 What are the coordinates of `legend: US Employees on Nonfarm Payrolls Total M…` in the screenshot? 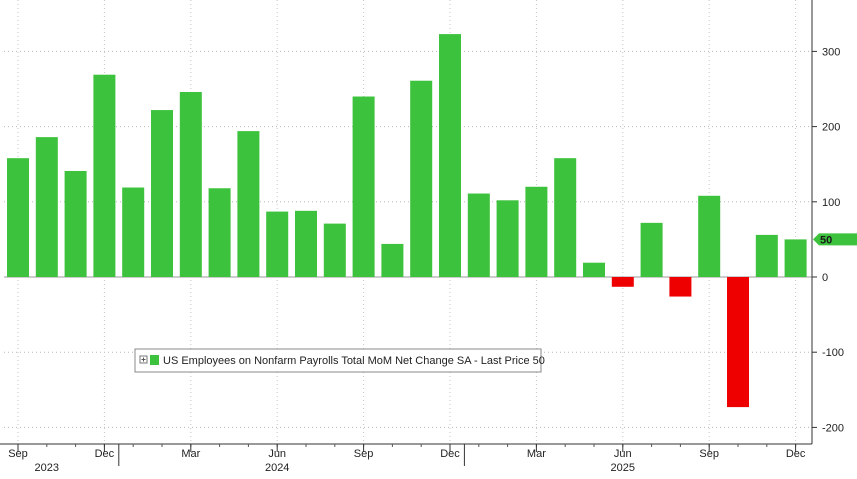 It's located at (339, 360).